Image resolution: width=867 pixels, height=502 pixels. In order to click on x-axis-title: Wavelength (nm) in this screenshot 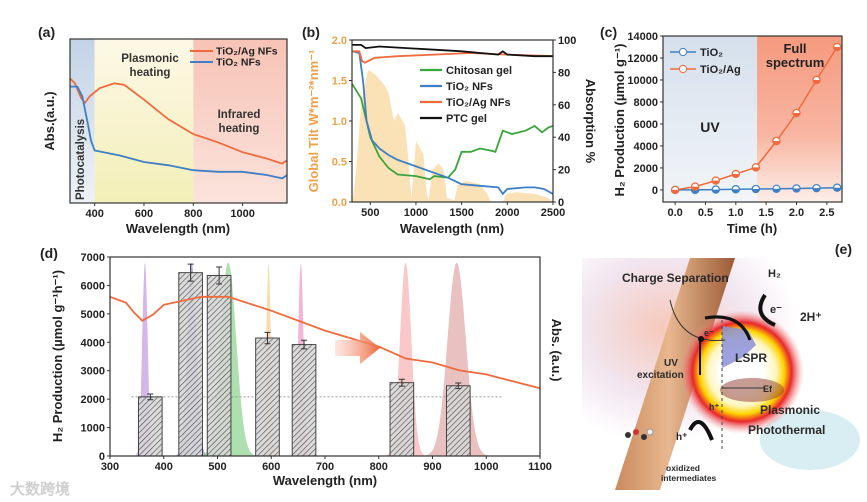, I will do `click(325, 480)`.